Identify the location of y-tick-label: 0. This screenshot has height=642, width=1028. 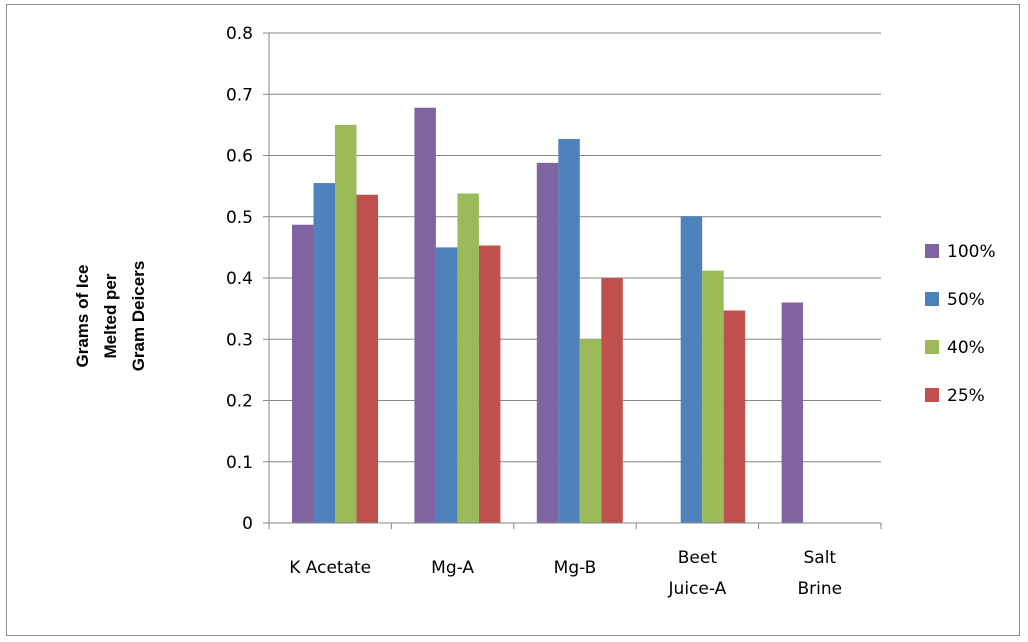
(247, 524).